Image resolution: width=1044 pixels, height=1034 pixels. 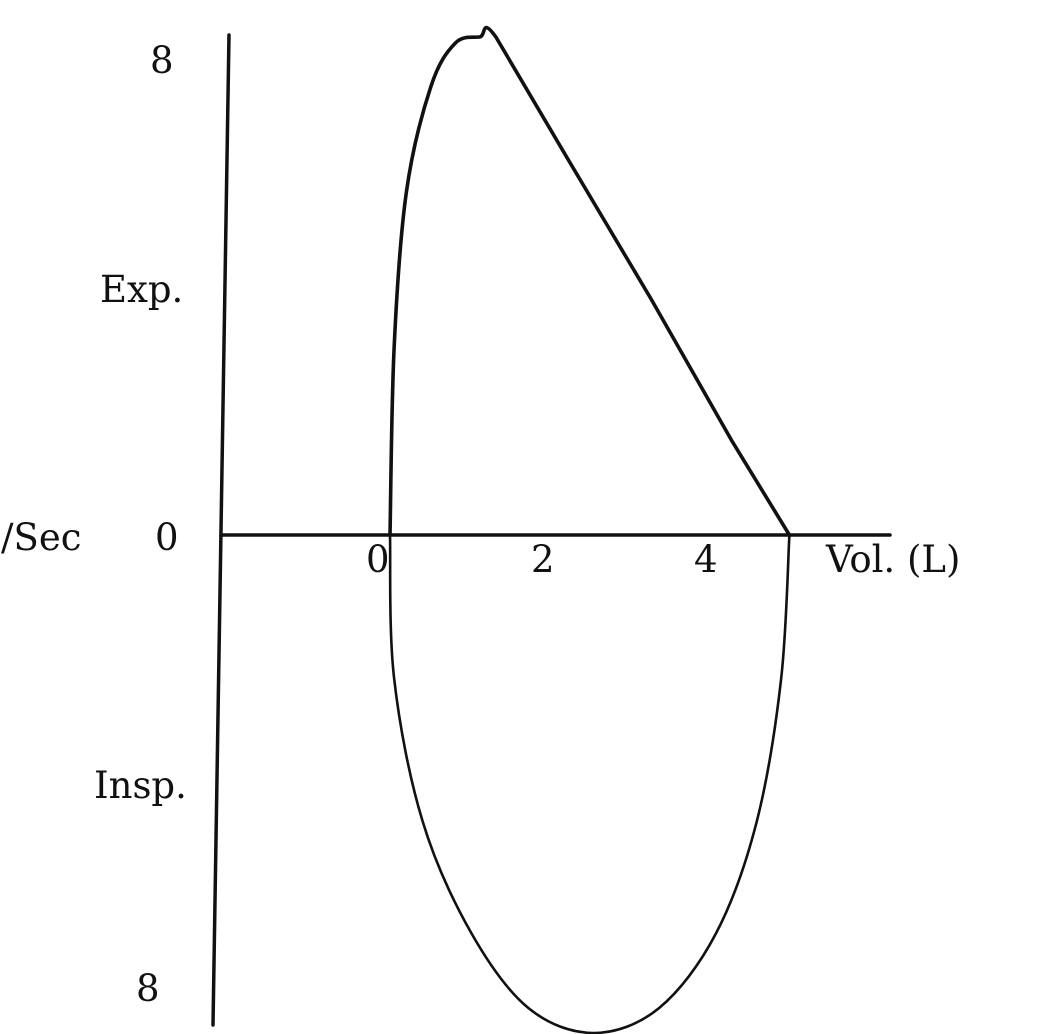 What do you see at coordinates (221, 530) in the screenshot?
I see `y-axis-line` at bounding box center [221, 530].